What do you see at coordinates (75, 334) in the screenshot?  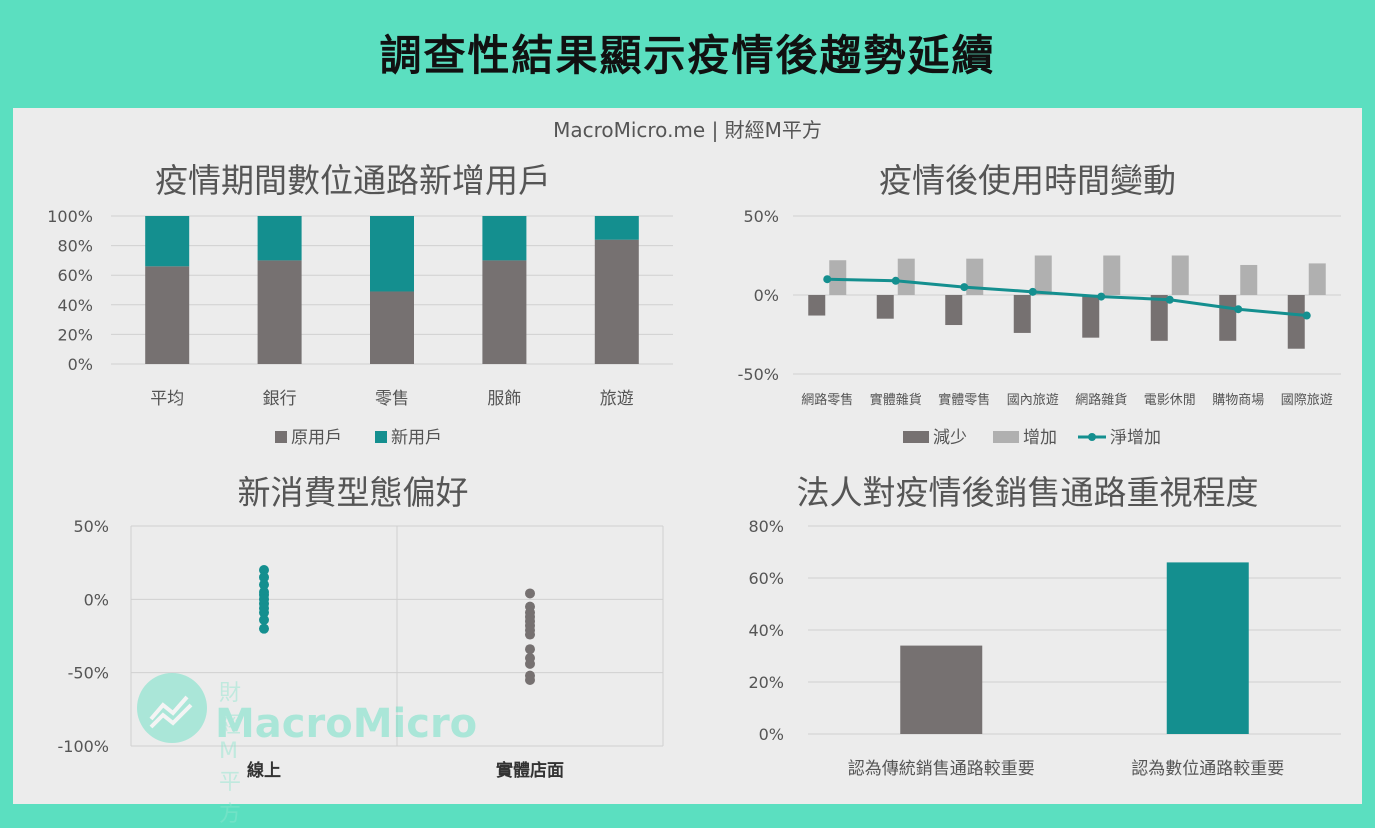 I see `y-tick-label: 20%` at bounding box center [75, 334].